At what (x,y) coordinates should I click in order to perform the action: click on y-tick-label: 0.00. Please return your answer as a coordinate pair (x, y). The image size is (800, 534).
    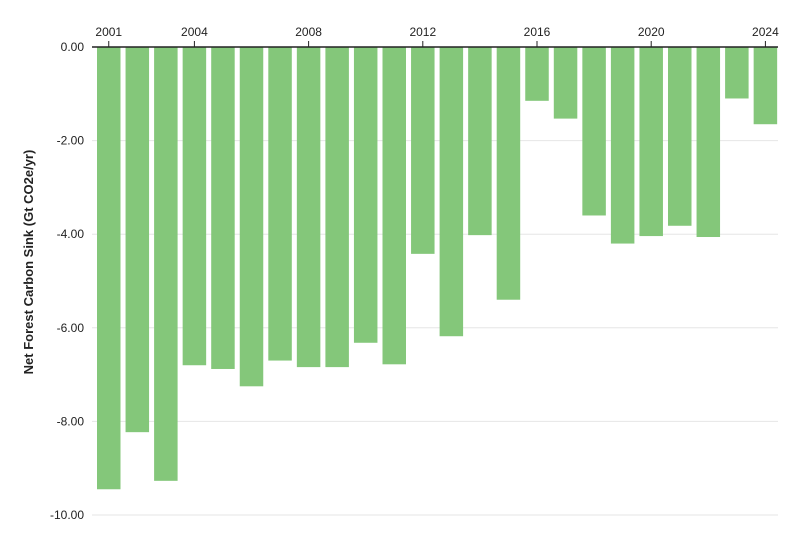
    Looking at the image, I should click on (73, 47).